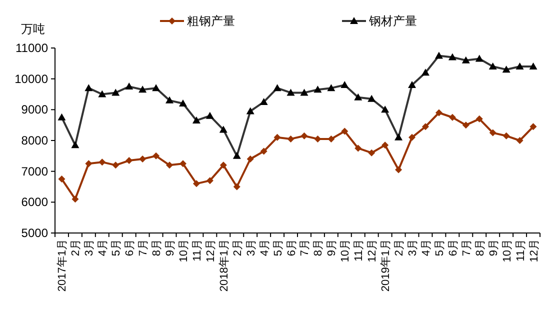 This screenshot has height=321, width=547. I want to click on x-tick-label: 2018年1月, so click(224, 265).